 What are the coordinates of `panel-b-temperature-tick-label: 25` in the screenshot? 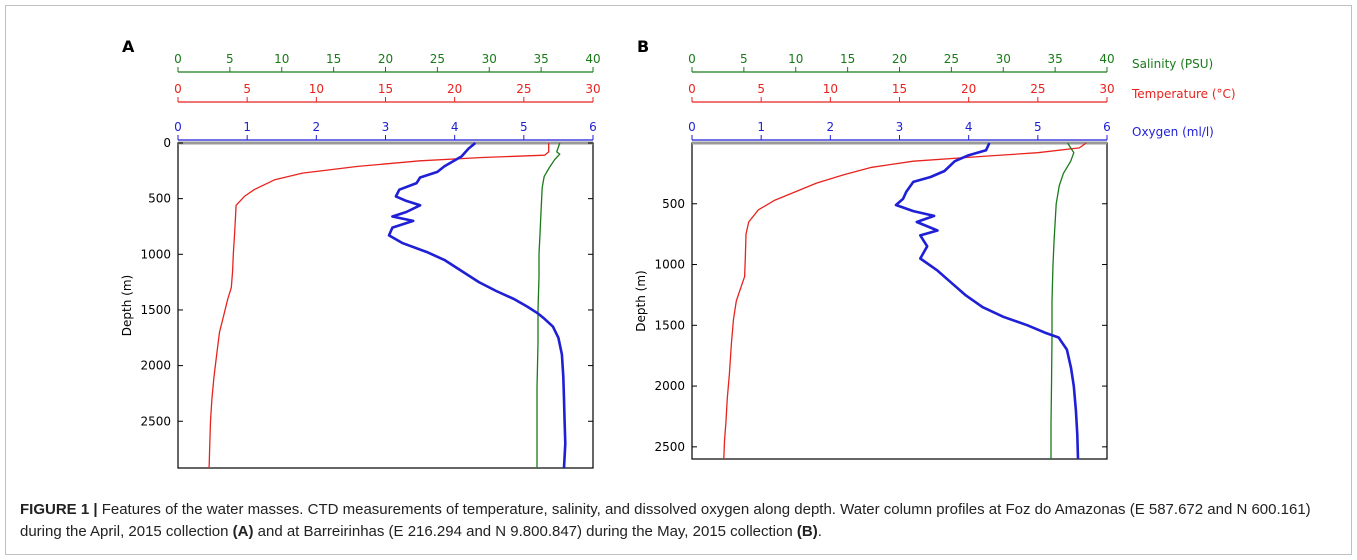 It's located at (1037, 89).